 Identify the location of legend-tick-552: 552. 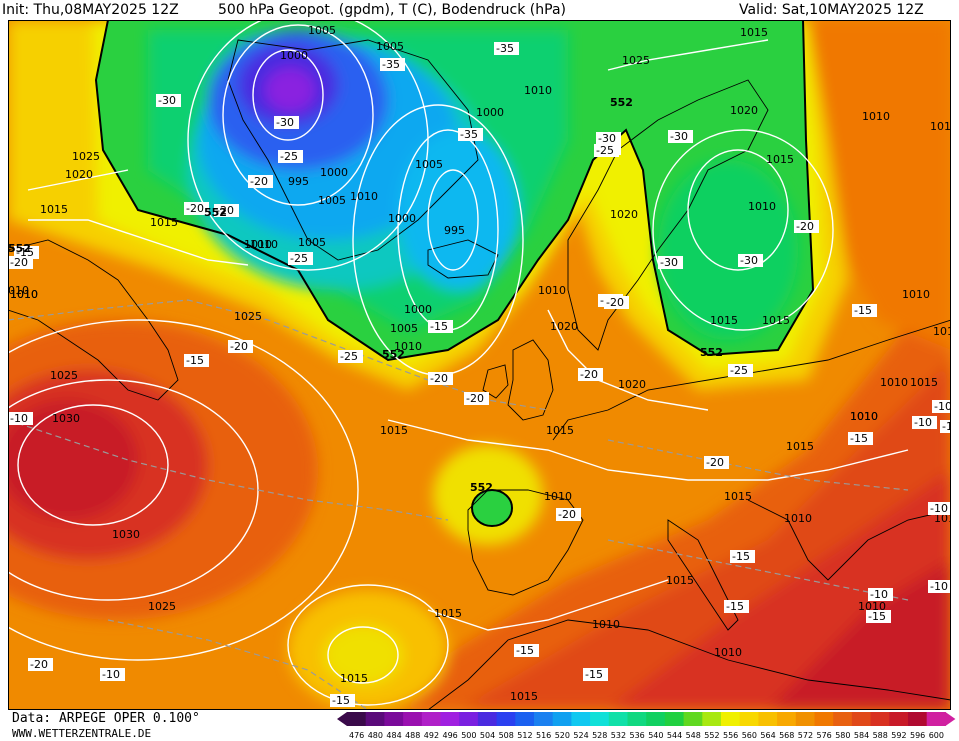
(711, 735).